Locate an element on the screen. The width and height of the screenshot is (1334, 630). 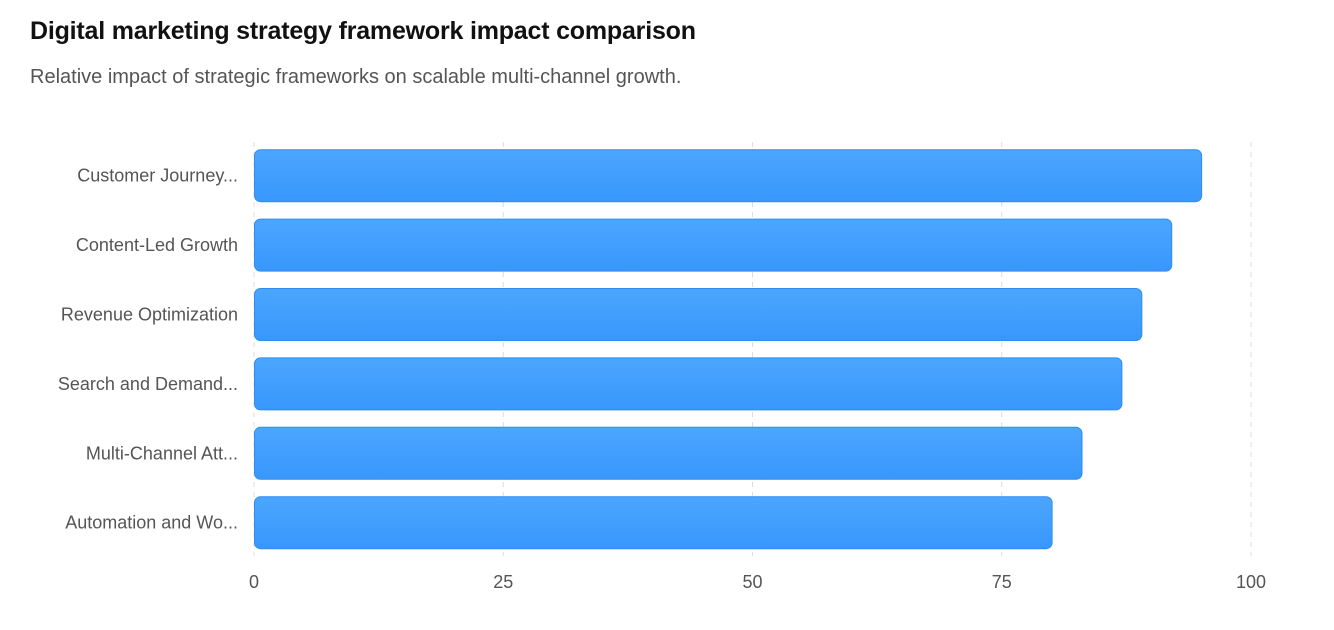
x-tick-label: 50 is located at coordinates (752, 582).